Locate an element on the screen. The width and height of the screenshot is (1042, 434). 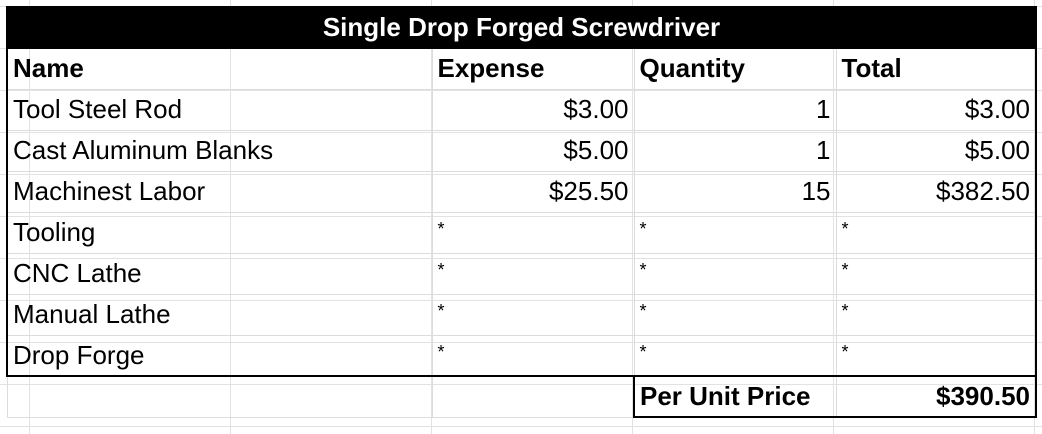
cell-total: $382.50 is located at coordinates (936, 191).